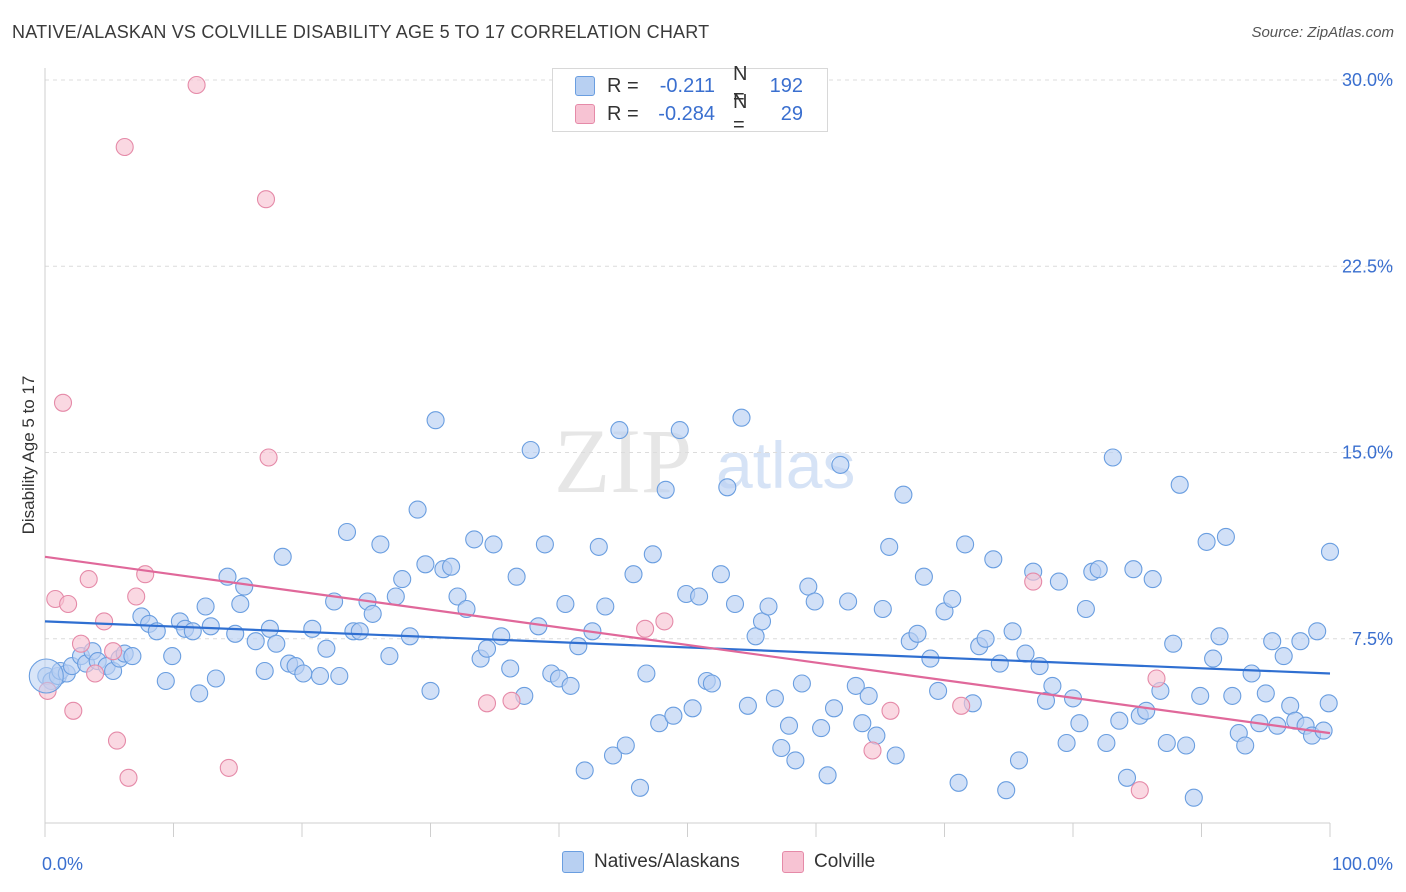 This screenshot has width=1406, height=892. Describe the element at coordinates (1367, 453) in the screenshot. I see `y-tick-label: 15.0%` at that location.